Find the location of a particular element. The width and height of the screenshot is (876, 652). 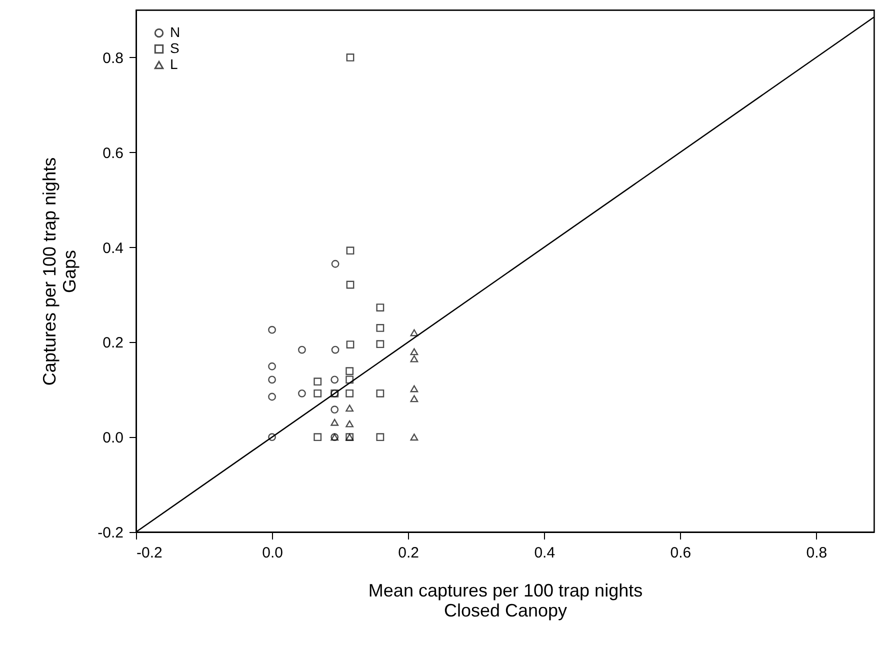

x-tick-label: 0.2 is located at coordinates (409, 553).